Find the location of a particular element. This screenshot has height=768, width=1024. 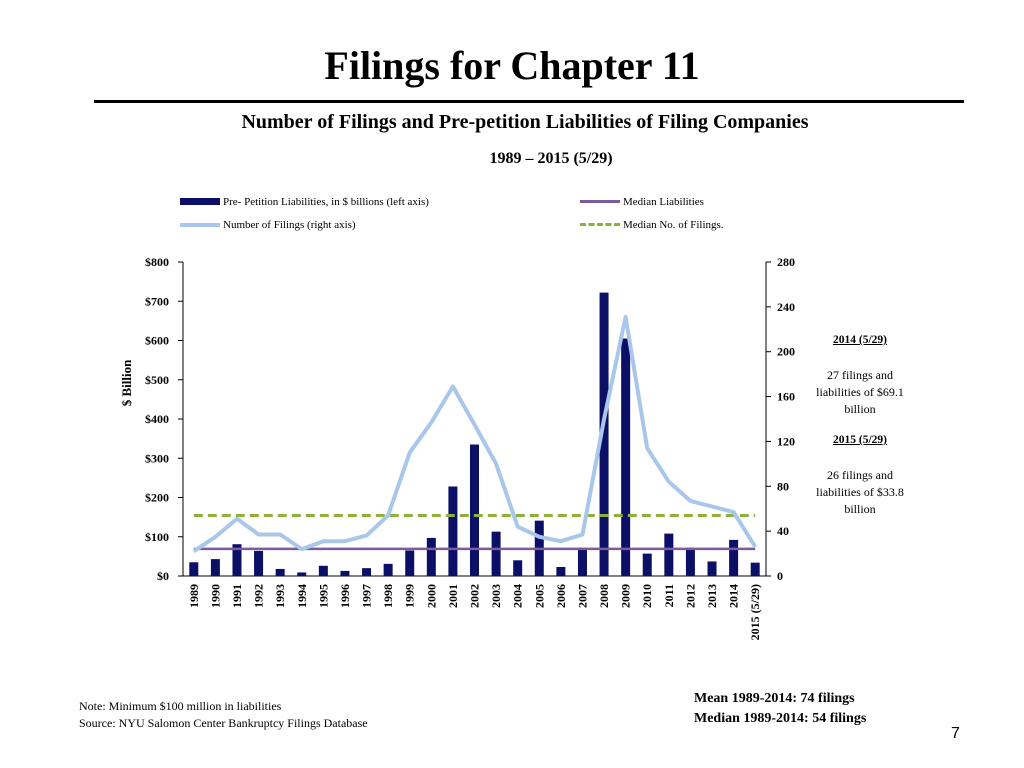

x-tick-label: 2014 is located at coordinates (734, 596).